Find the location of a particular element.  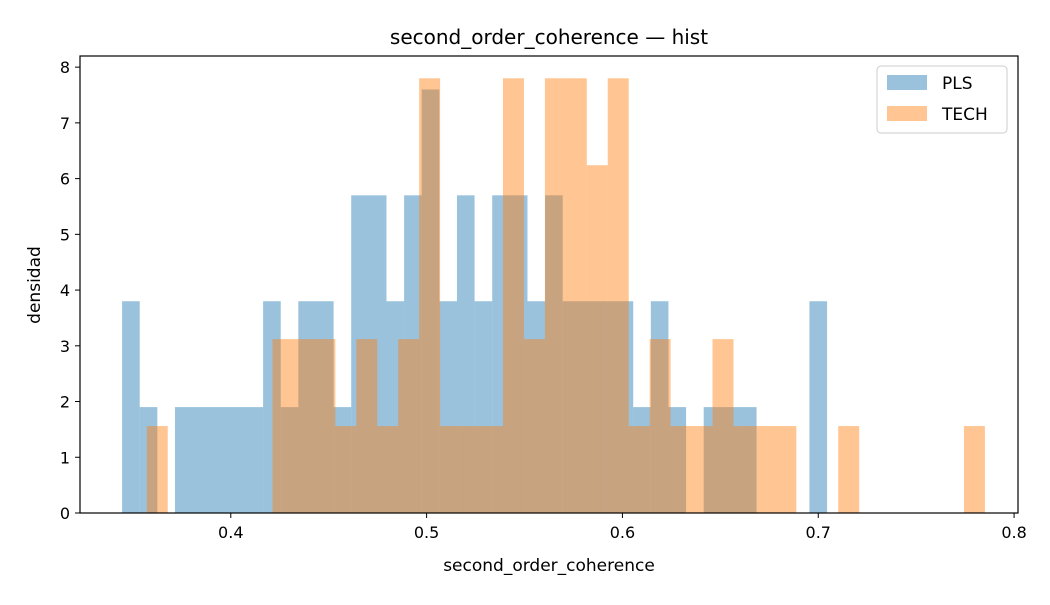

x-axis-ticks: 0.4 0.5 0.6 0.7 0.8 is located at coordinates (622, 527).